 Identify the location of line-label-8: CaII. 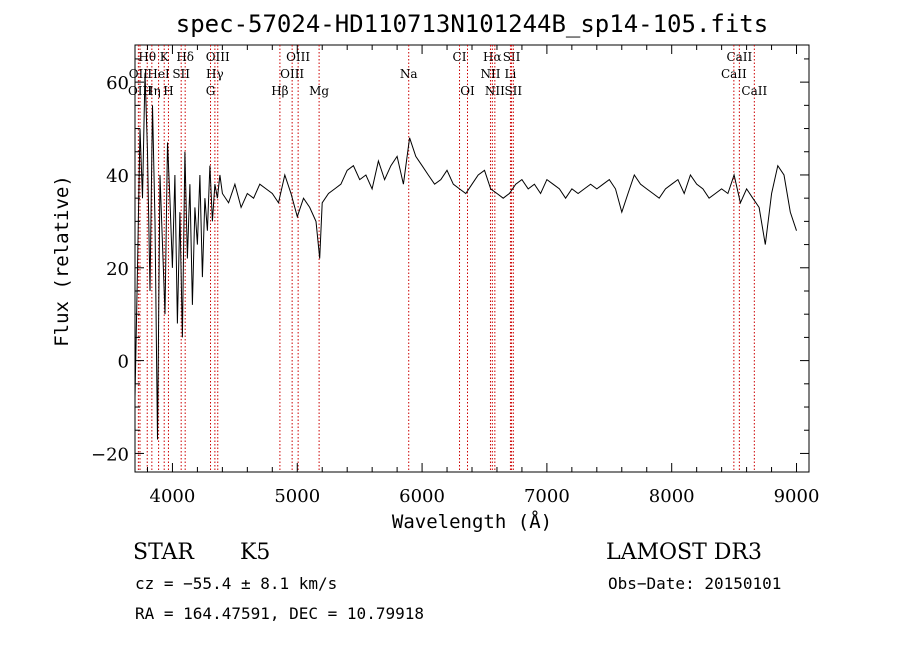
(739, 57).